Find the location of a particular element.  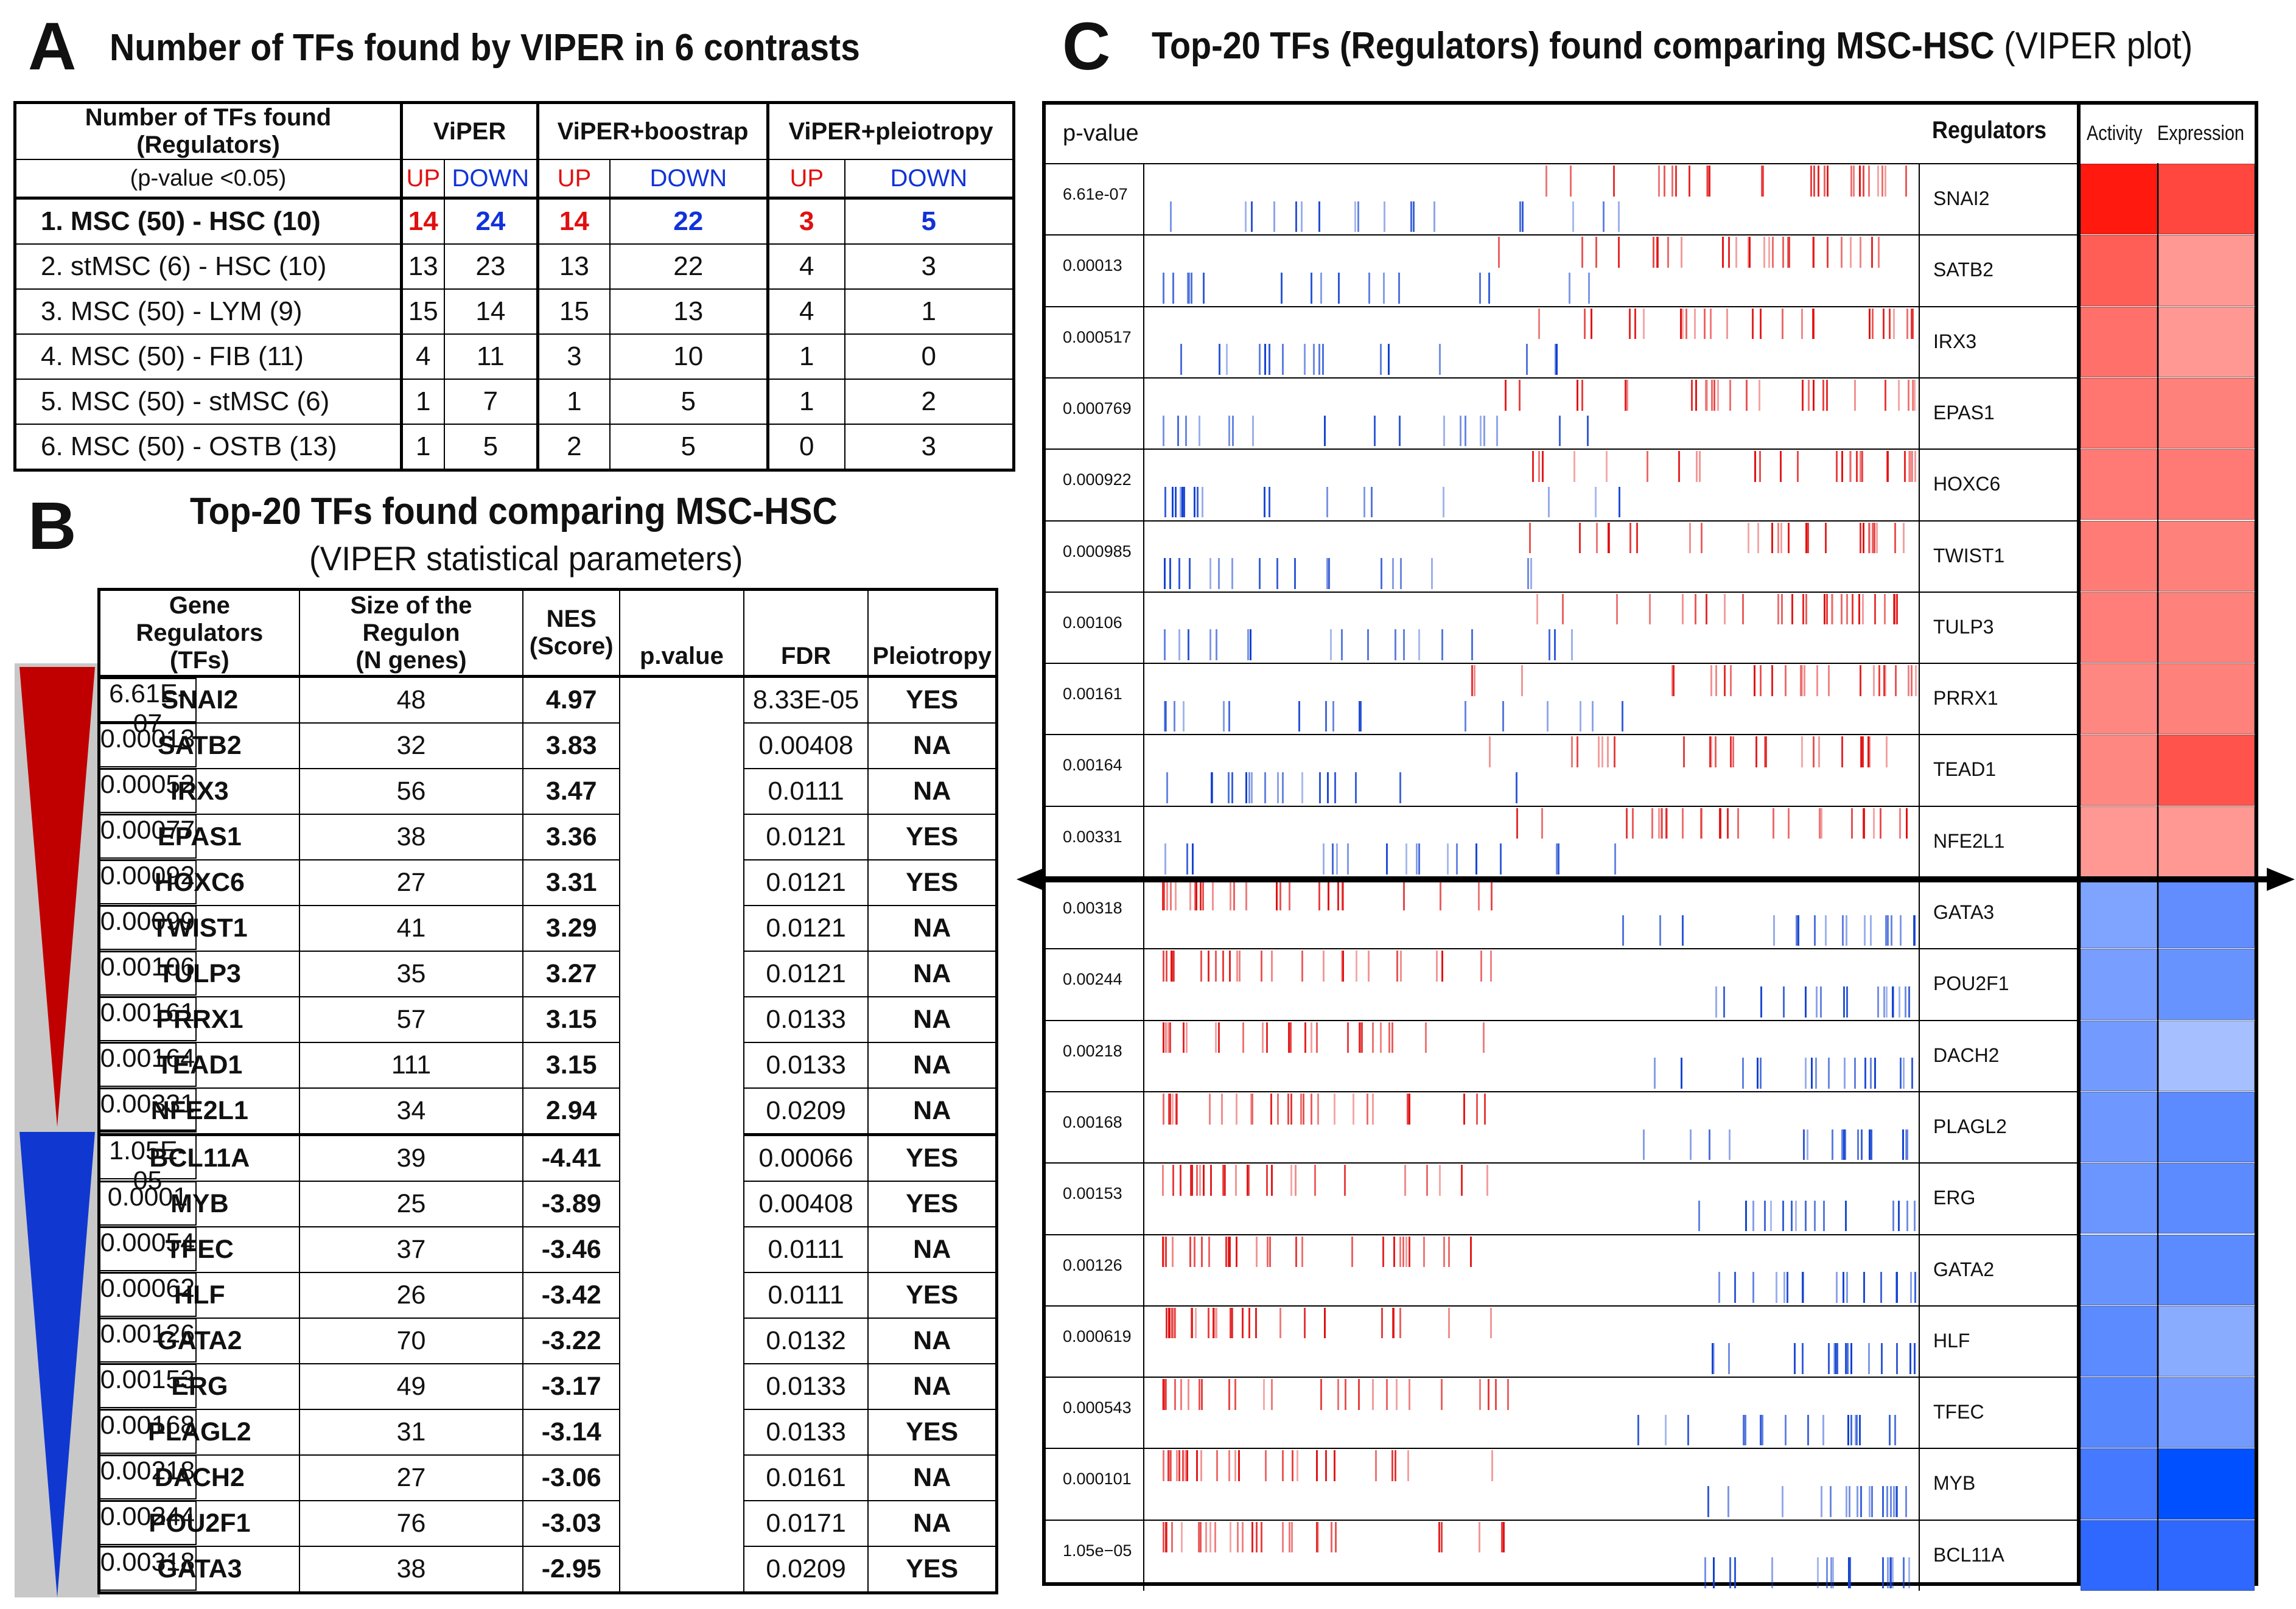

regulator-row: SNAI2 48 4.97 6.61E-07 8.33E-05 YES is located at coordinates (548, 706).